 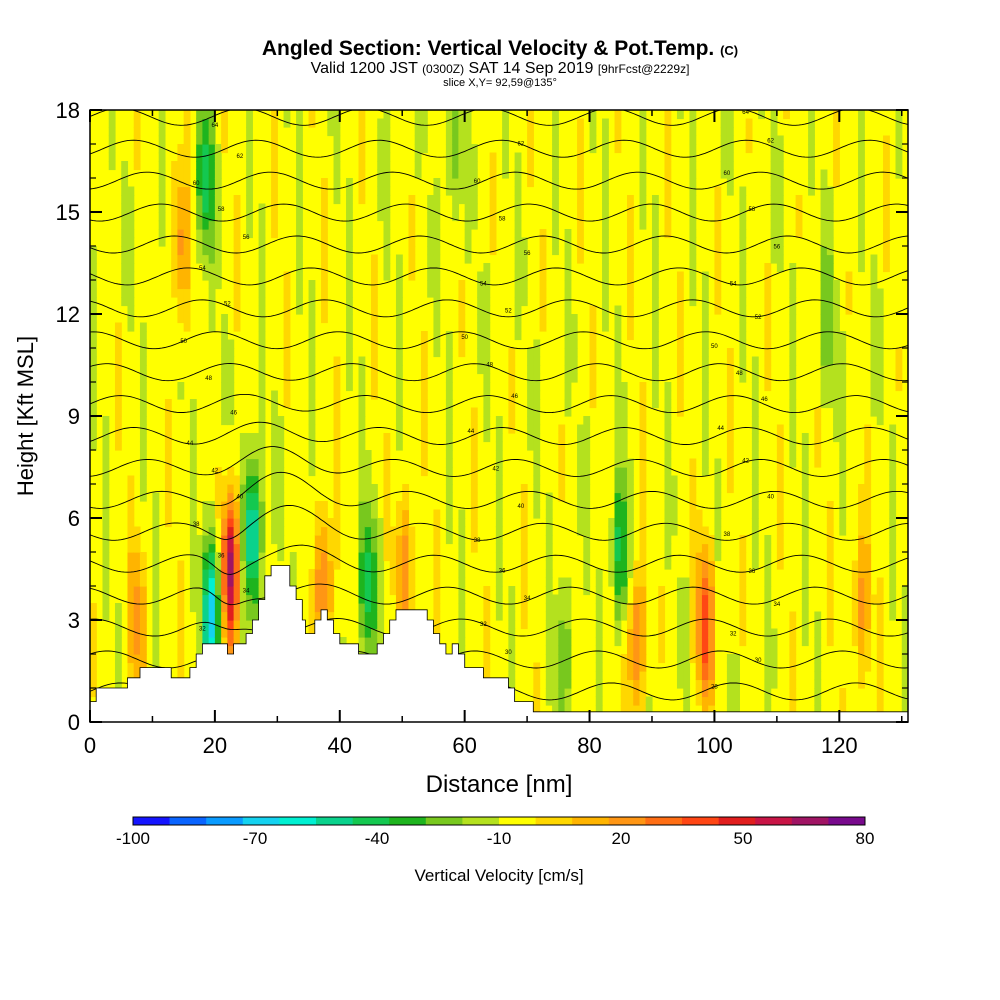 What do you see at coordinates (714, 745) in the screenshot?
I see `x-tick-label: 100` at bounding box center [714, 745].